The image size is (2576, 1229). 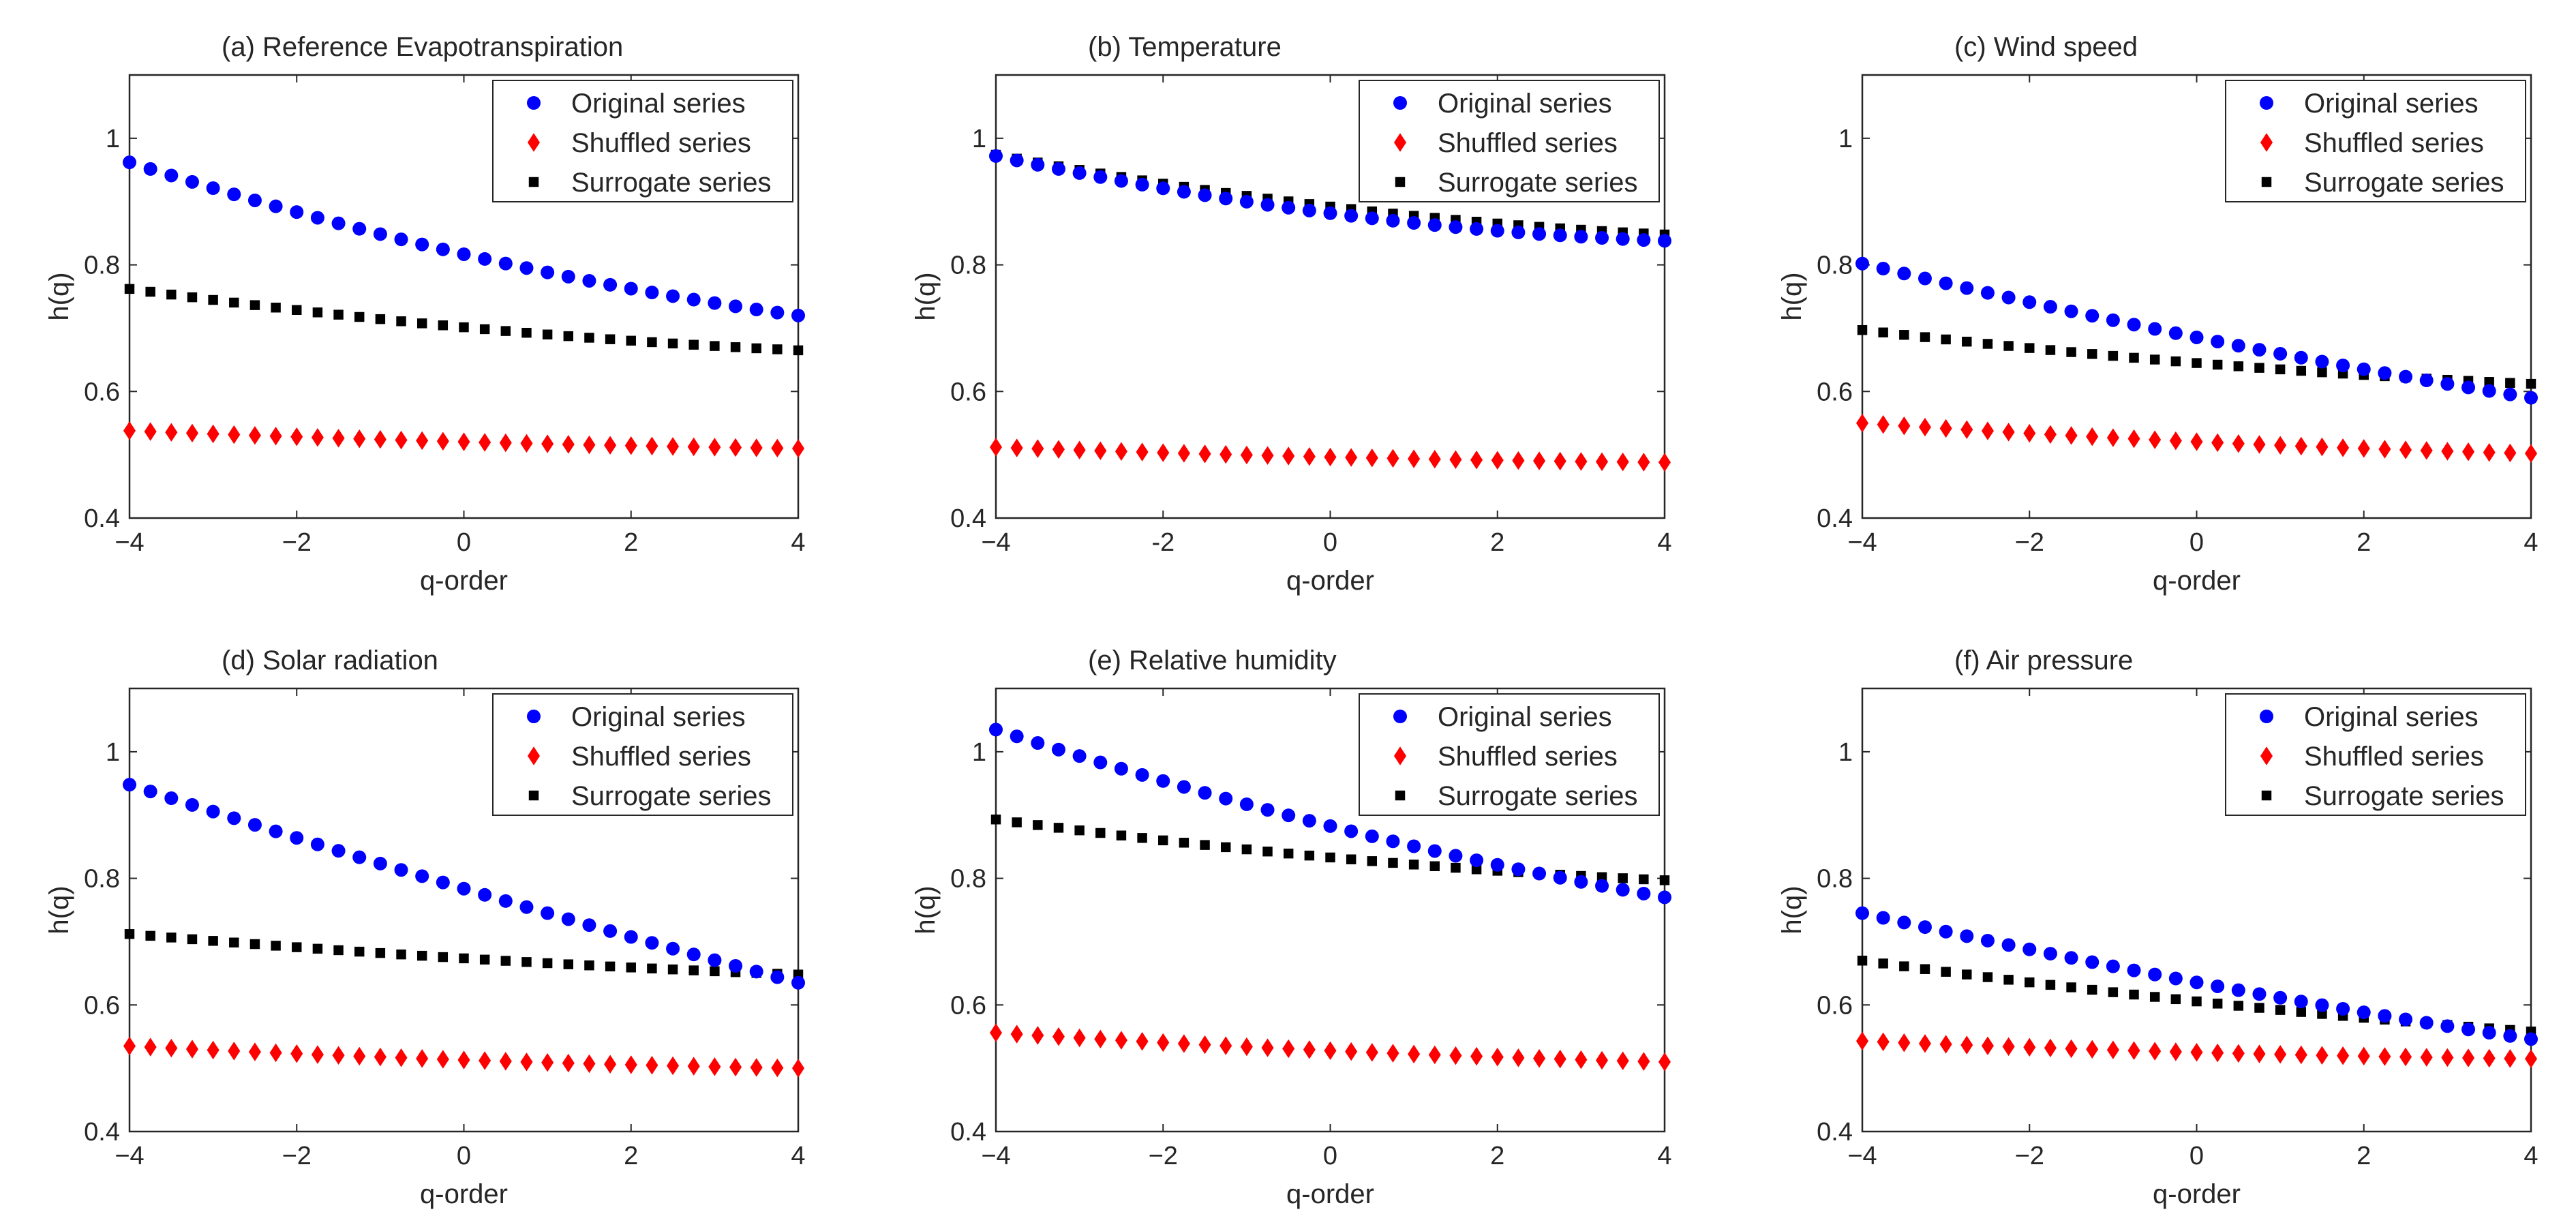 I want to click on y-tick-label: 1, so click(x=1846, y=752).